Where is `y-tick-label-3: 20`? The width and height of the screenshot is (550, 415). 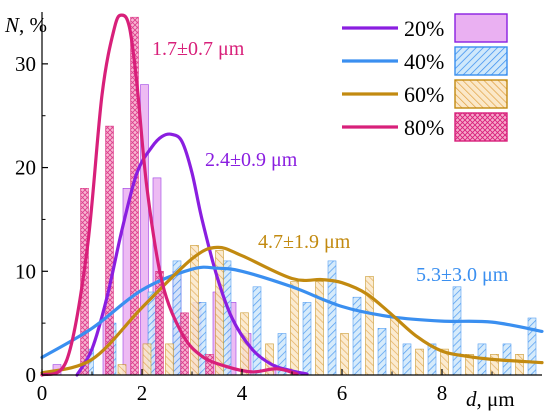
y-tick-label-3: 20 is located at coordinates (25, 168).